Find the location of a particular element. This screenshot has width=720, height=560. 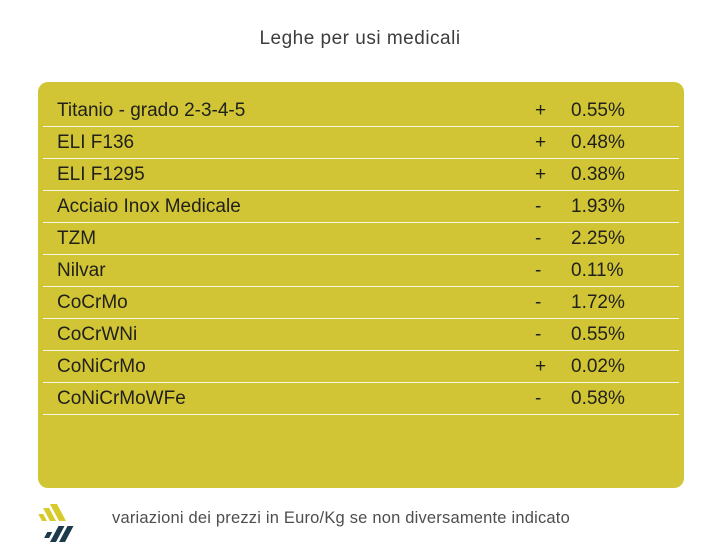

alloy-name: ELI F136 is located at coordinates (96, 142).